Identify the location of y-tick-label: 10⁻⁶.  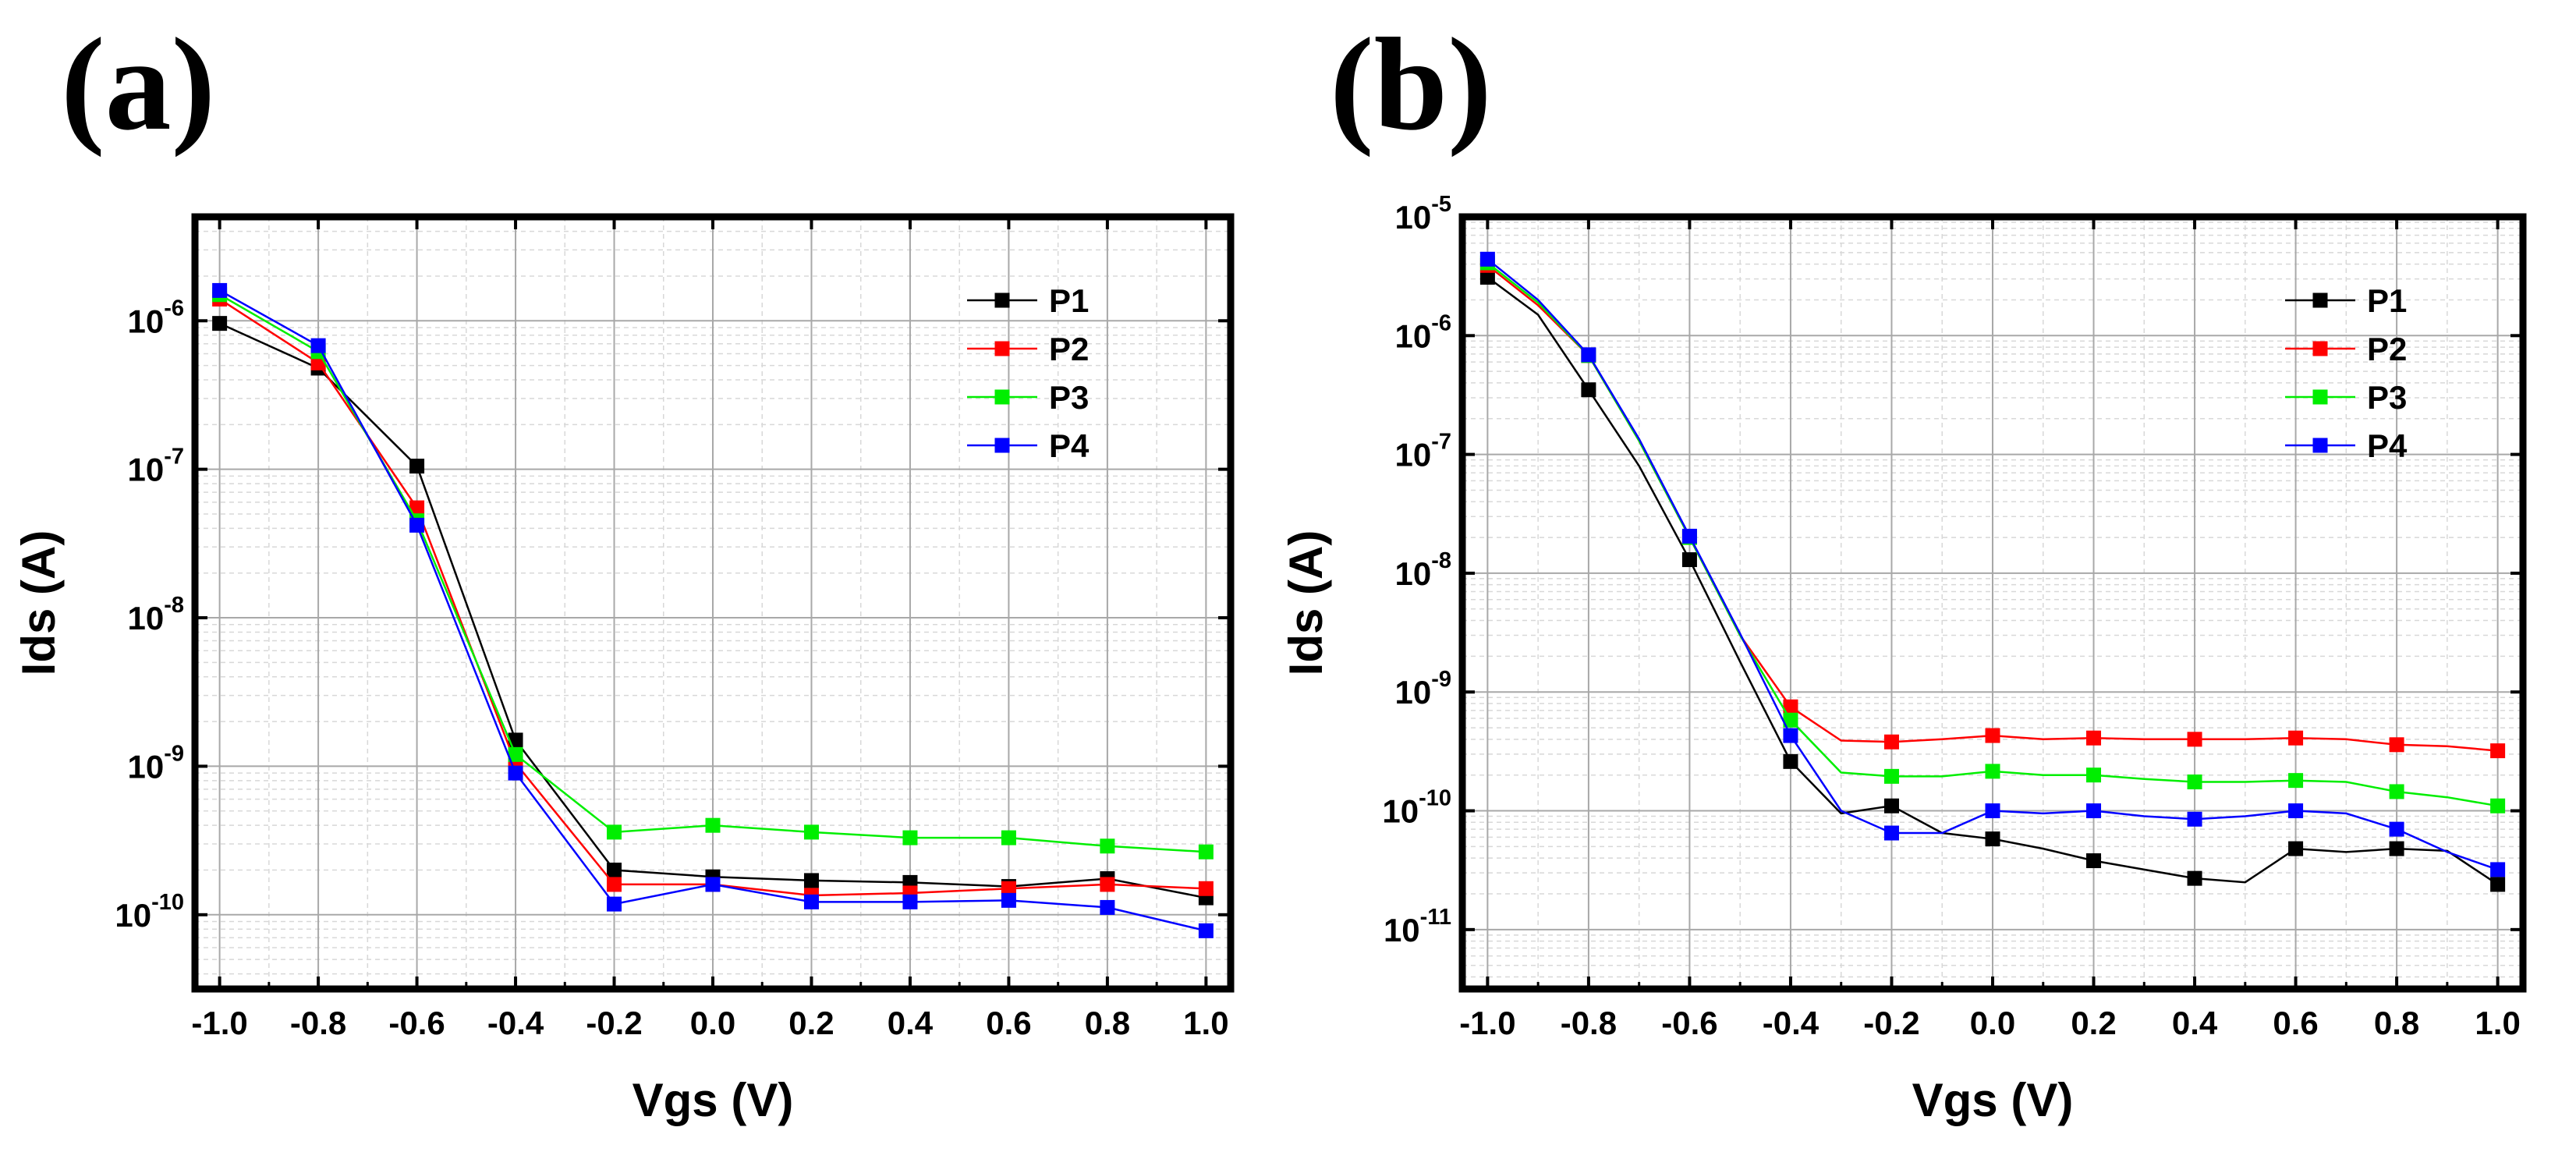
(1422, 332).